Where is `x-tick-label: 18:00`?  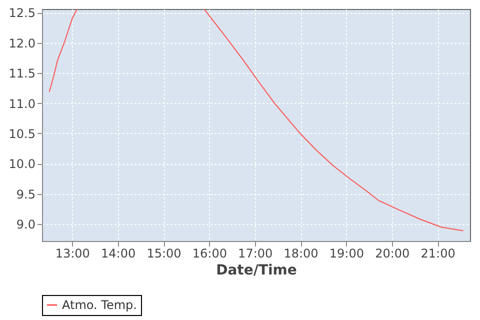 x-tick-label: 18:00 is located at coordinates (301, 253).